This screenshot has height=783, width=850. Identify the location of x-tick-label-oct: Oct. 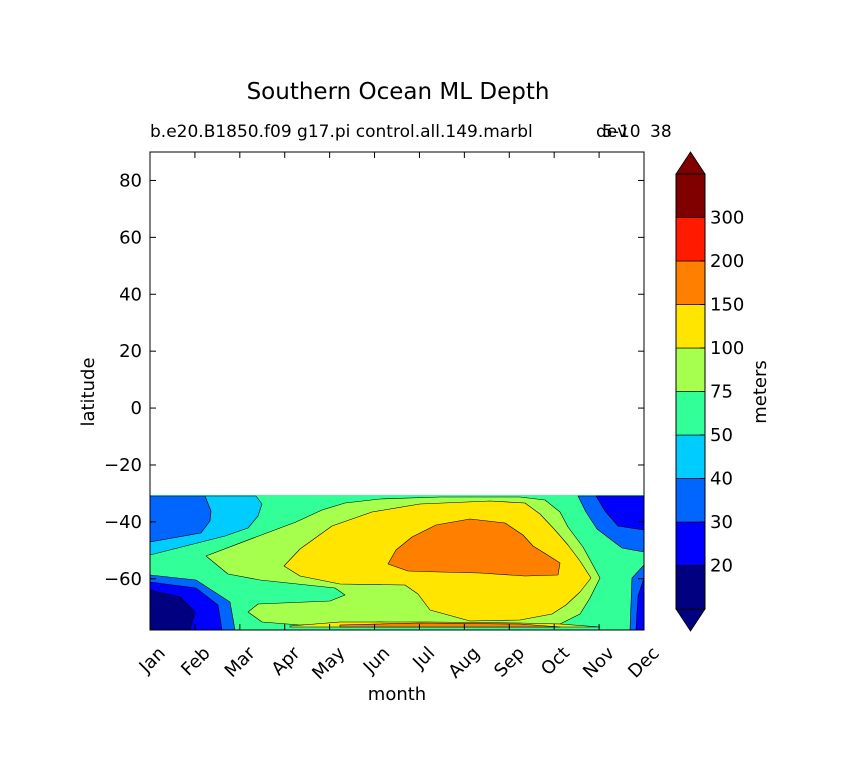
(555, 661).